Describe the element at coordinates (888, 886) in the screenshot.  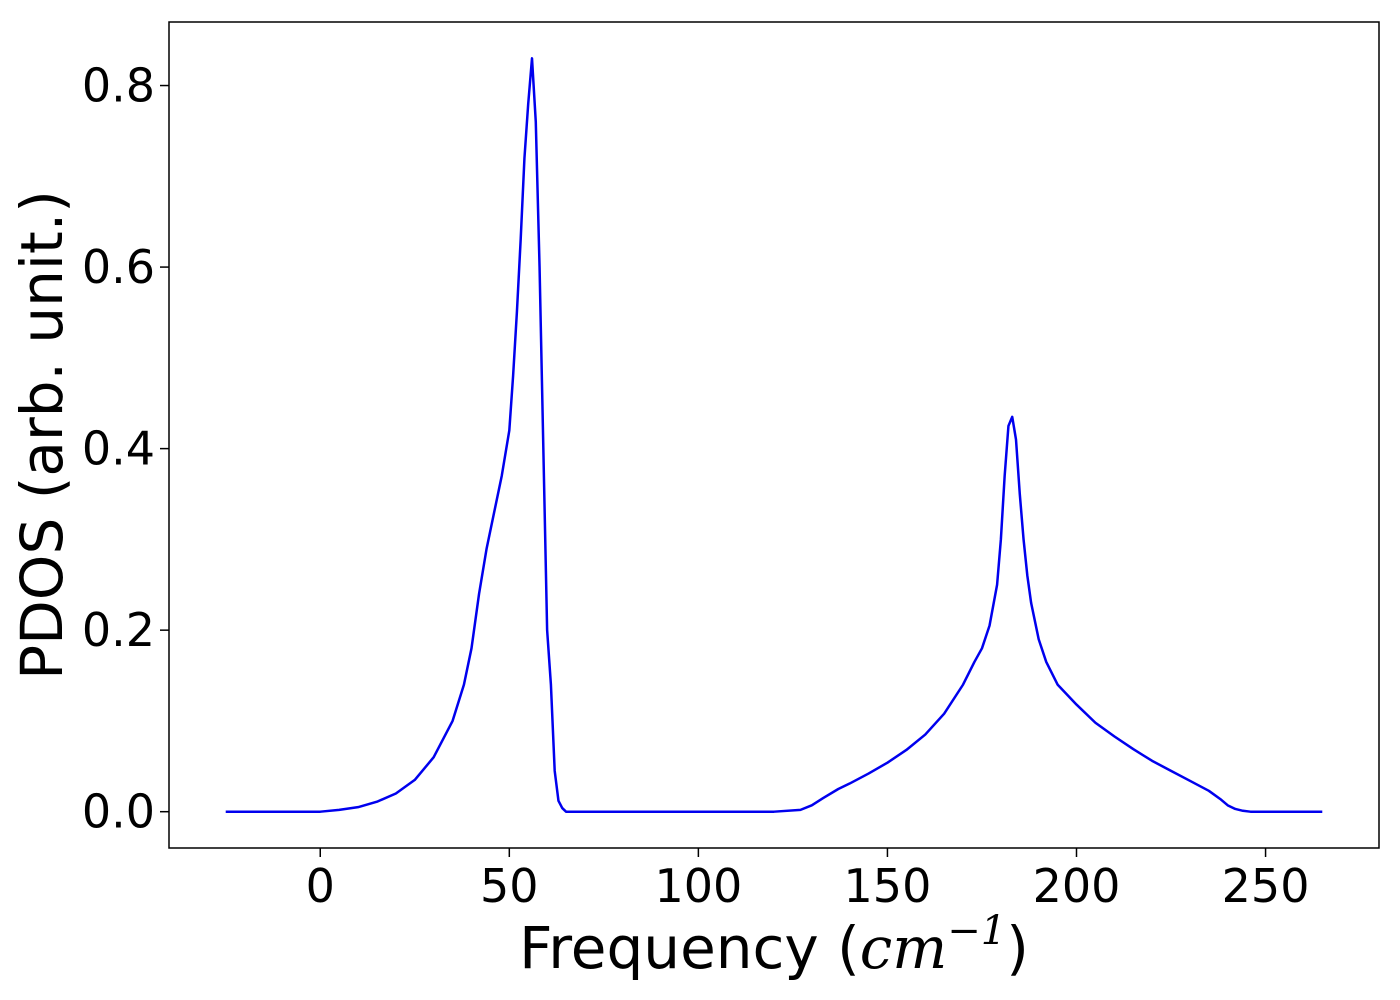
I see `x-tick-label: 150` at that location.